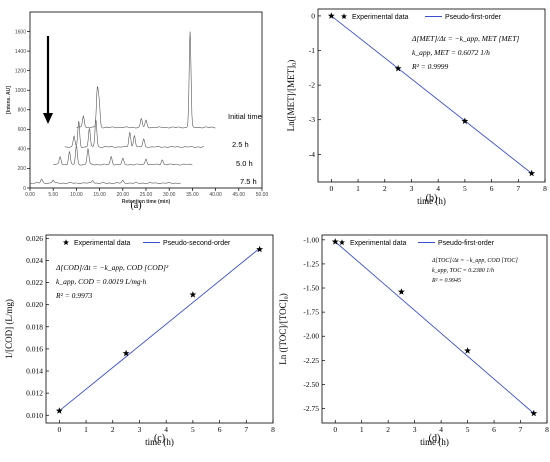 The height and width of the screenshot is (462, 550). Describe the element at coordinates (311, 288) in the screenshot. I see `y-tick-label: -1.50` at that location.